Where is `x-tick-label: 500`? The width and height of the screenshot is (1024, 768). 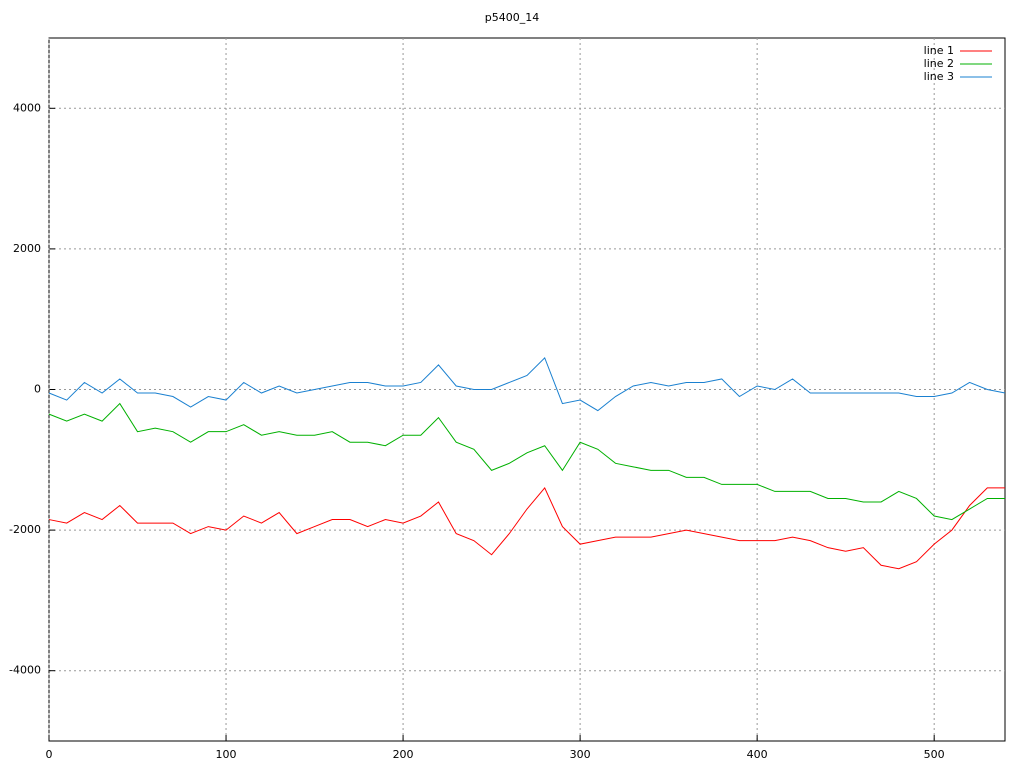 x-tick-label: 500 is located at coordinates (934, 754).